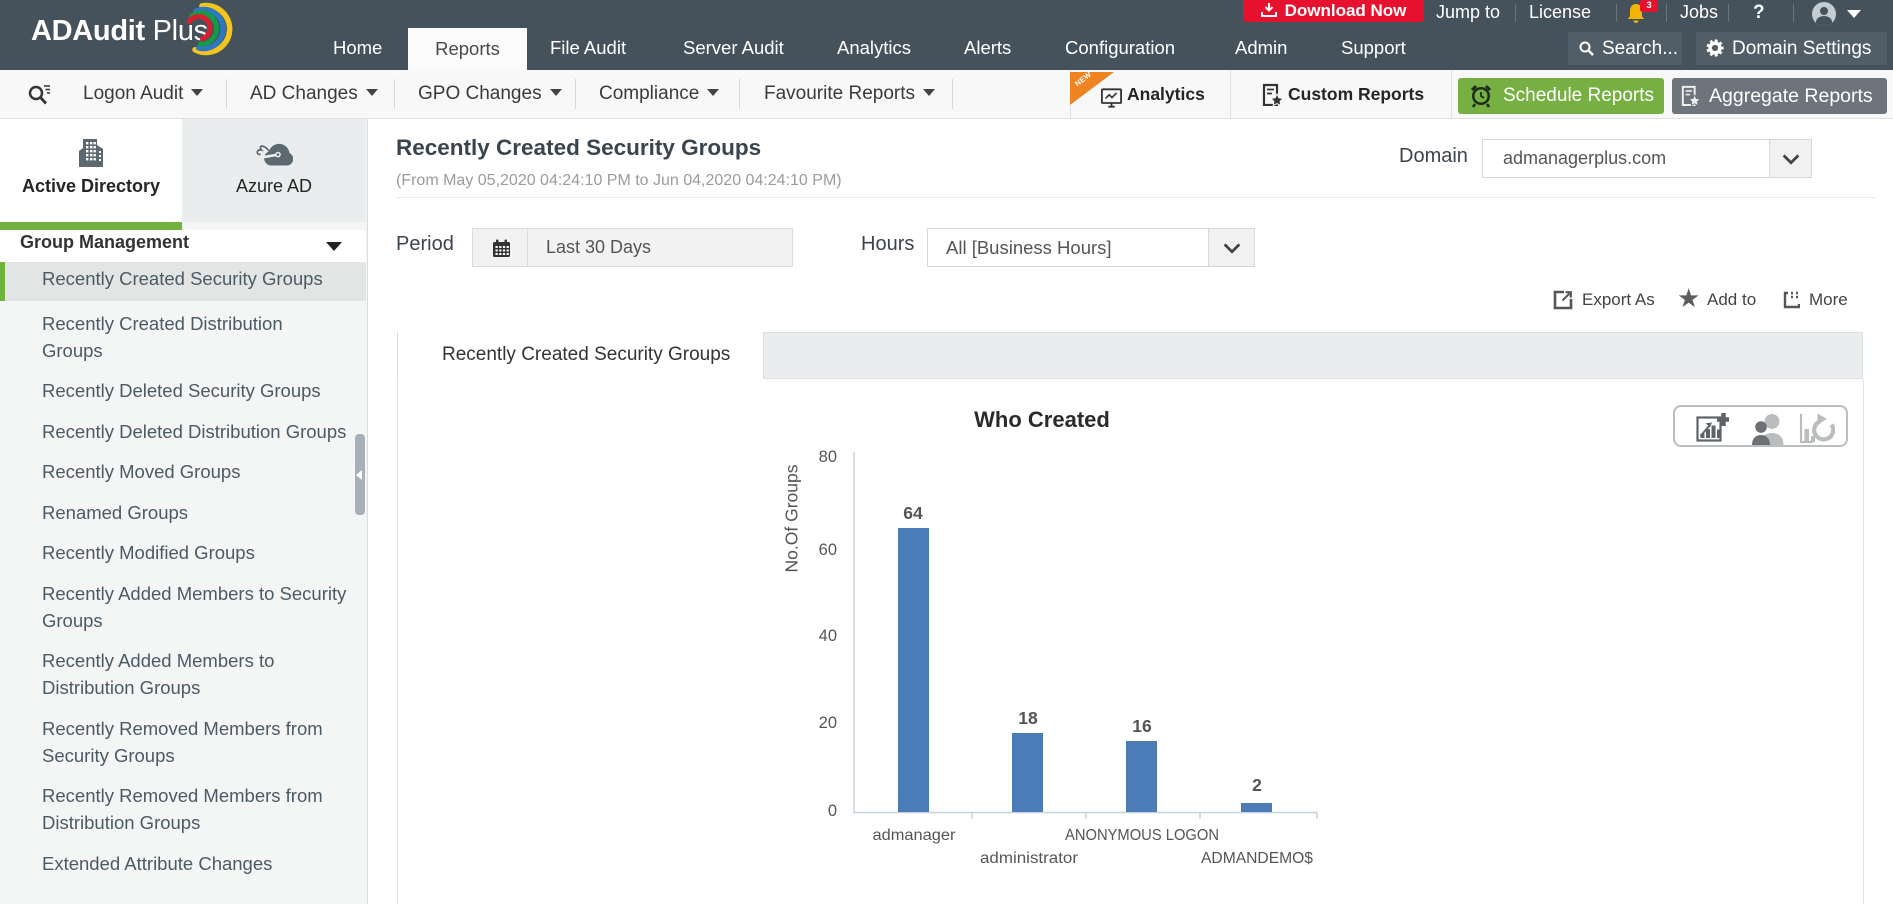 The width and height of the screenshot is (1893, 904). What do you see at coordinates (1257, 785) in the screenshot?
I see `svg-text: 2` at bounding box center [1257, 785].